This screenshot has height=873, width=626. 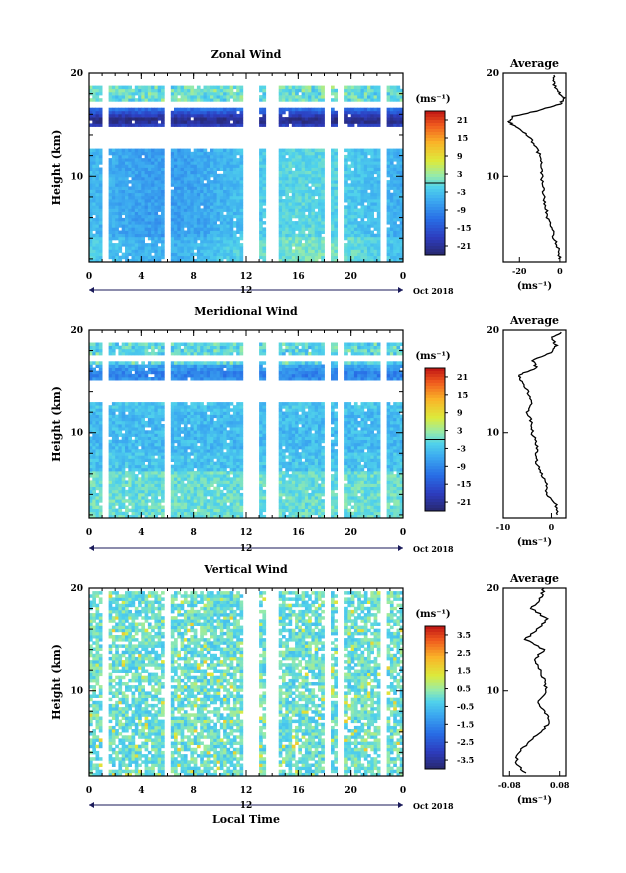 I want to click on colorbar-segment, so click(x=435, y=149).